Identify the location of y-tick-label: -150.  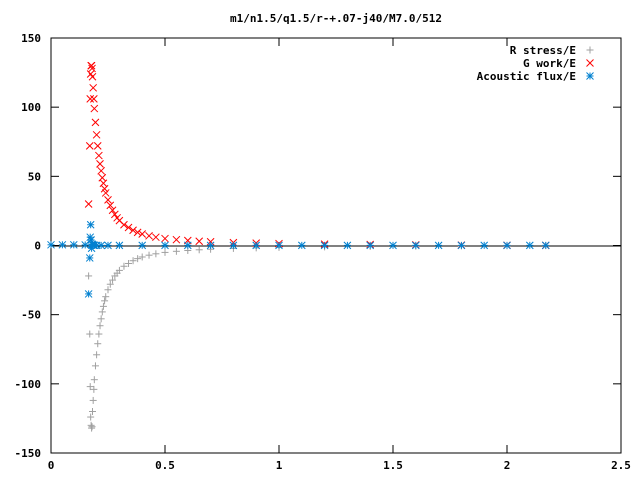
(28, 453).